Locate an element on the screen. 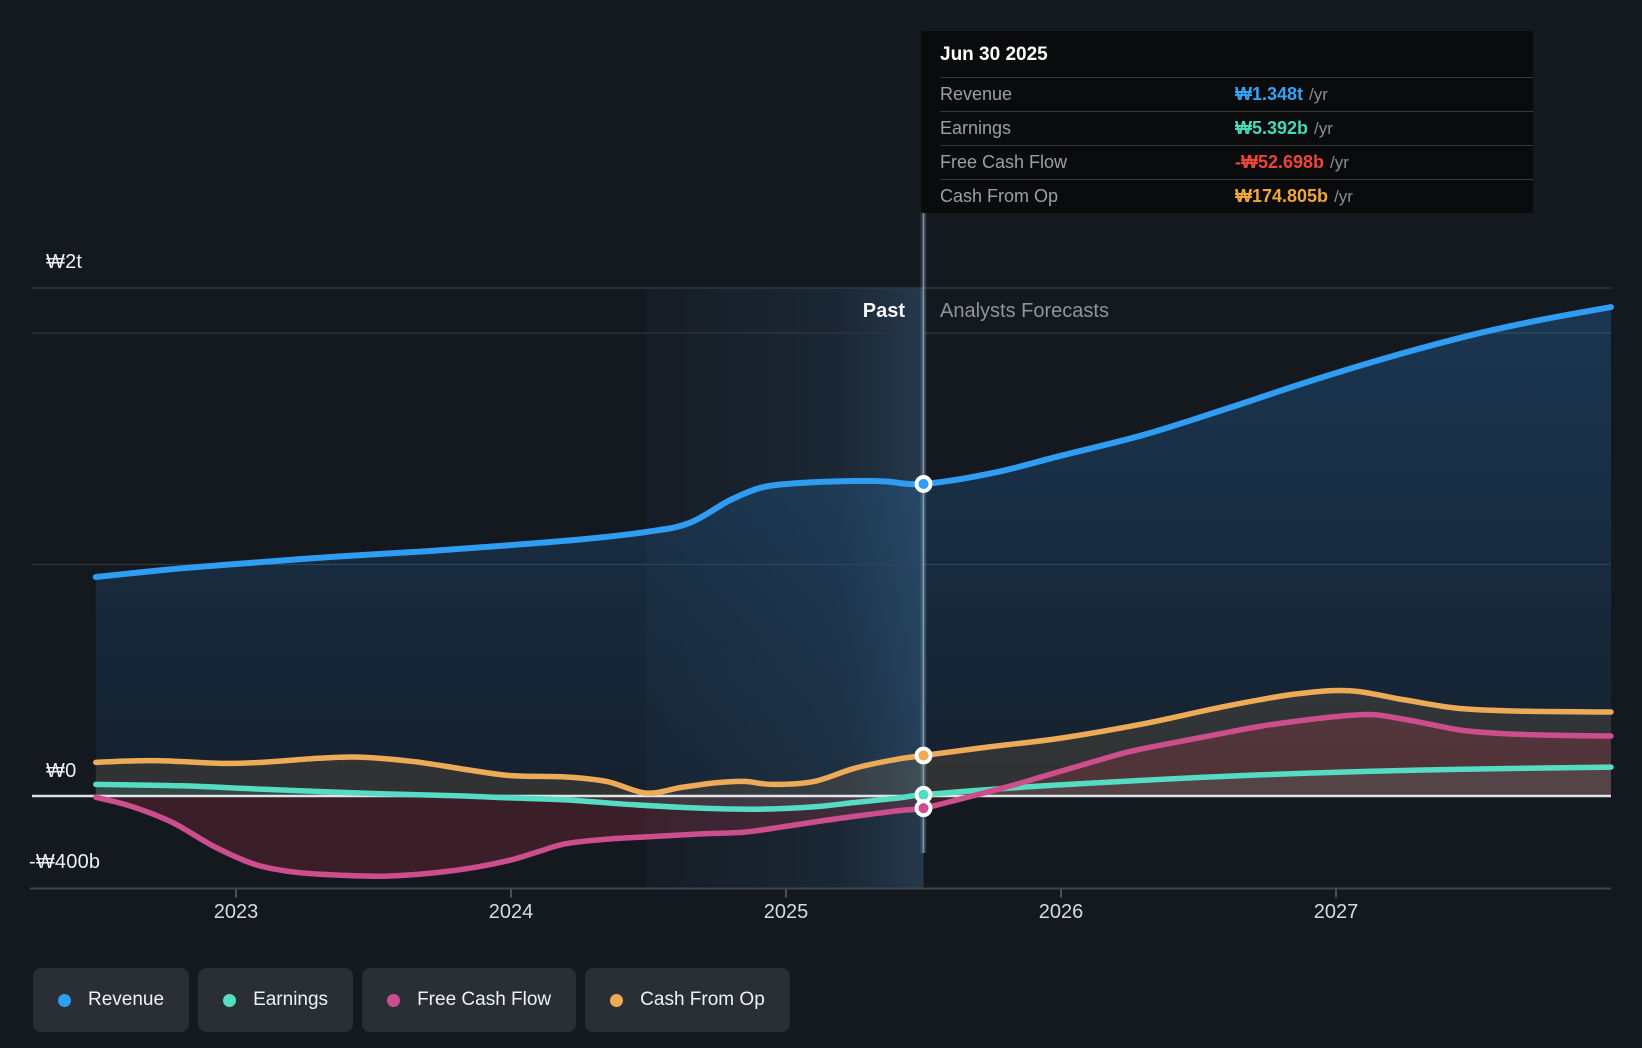 This screenshot has height=1048, width=1642. cash-from-op-line is located at coordinates (853, 741).